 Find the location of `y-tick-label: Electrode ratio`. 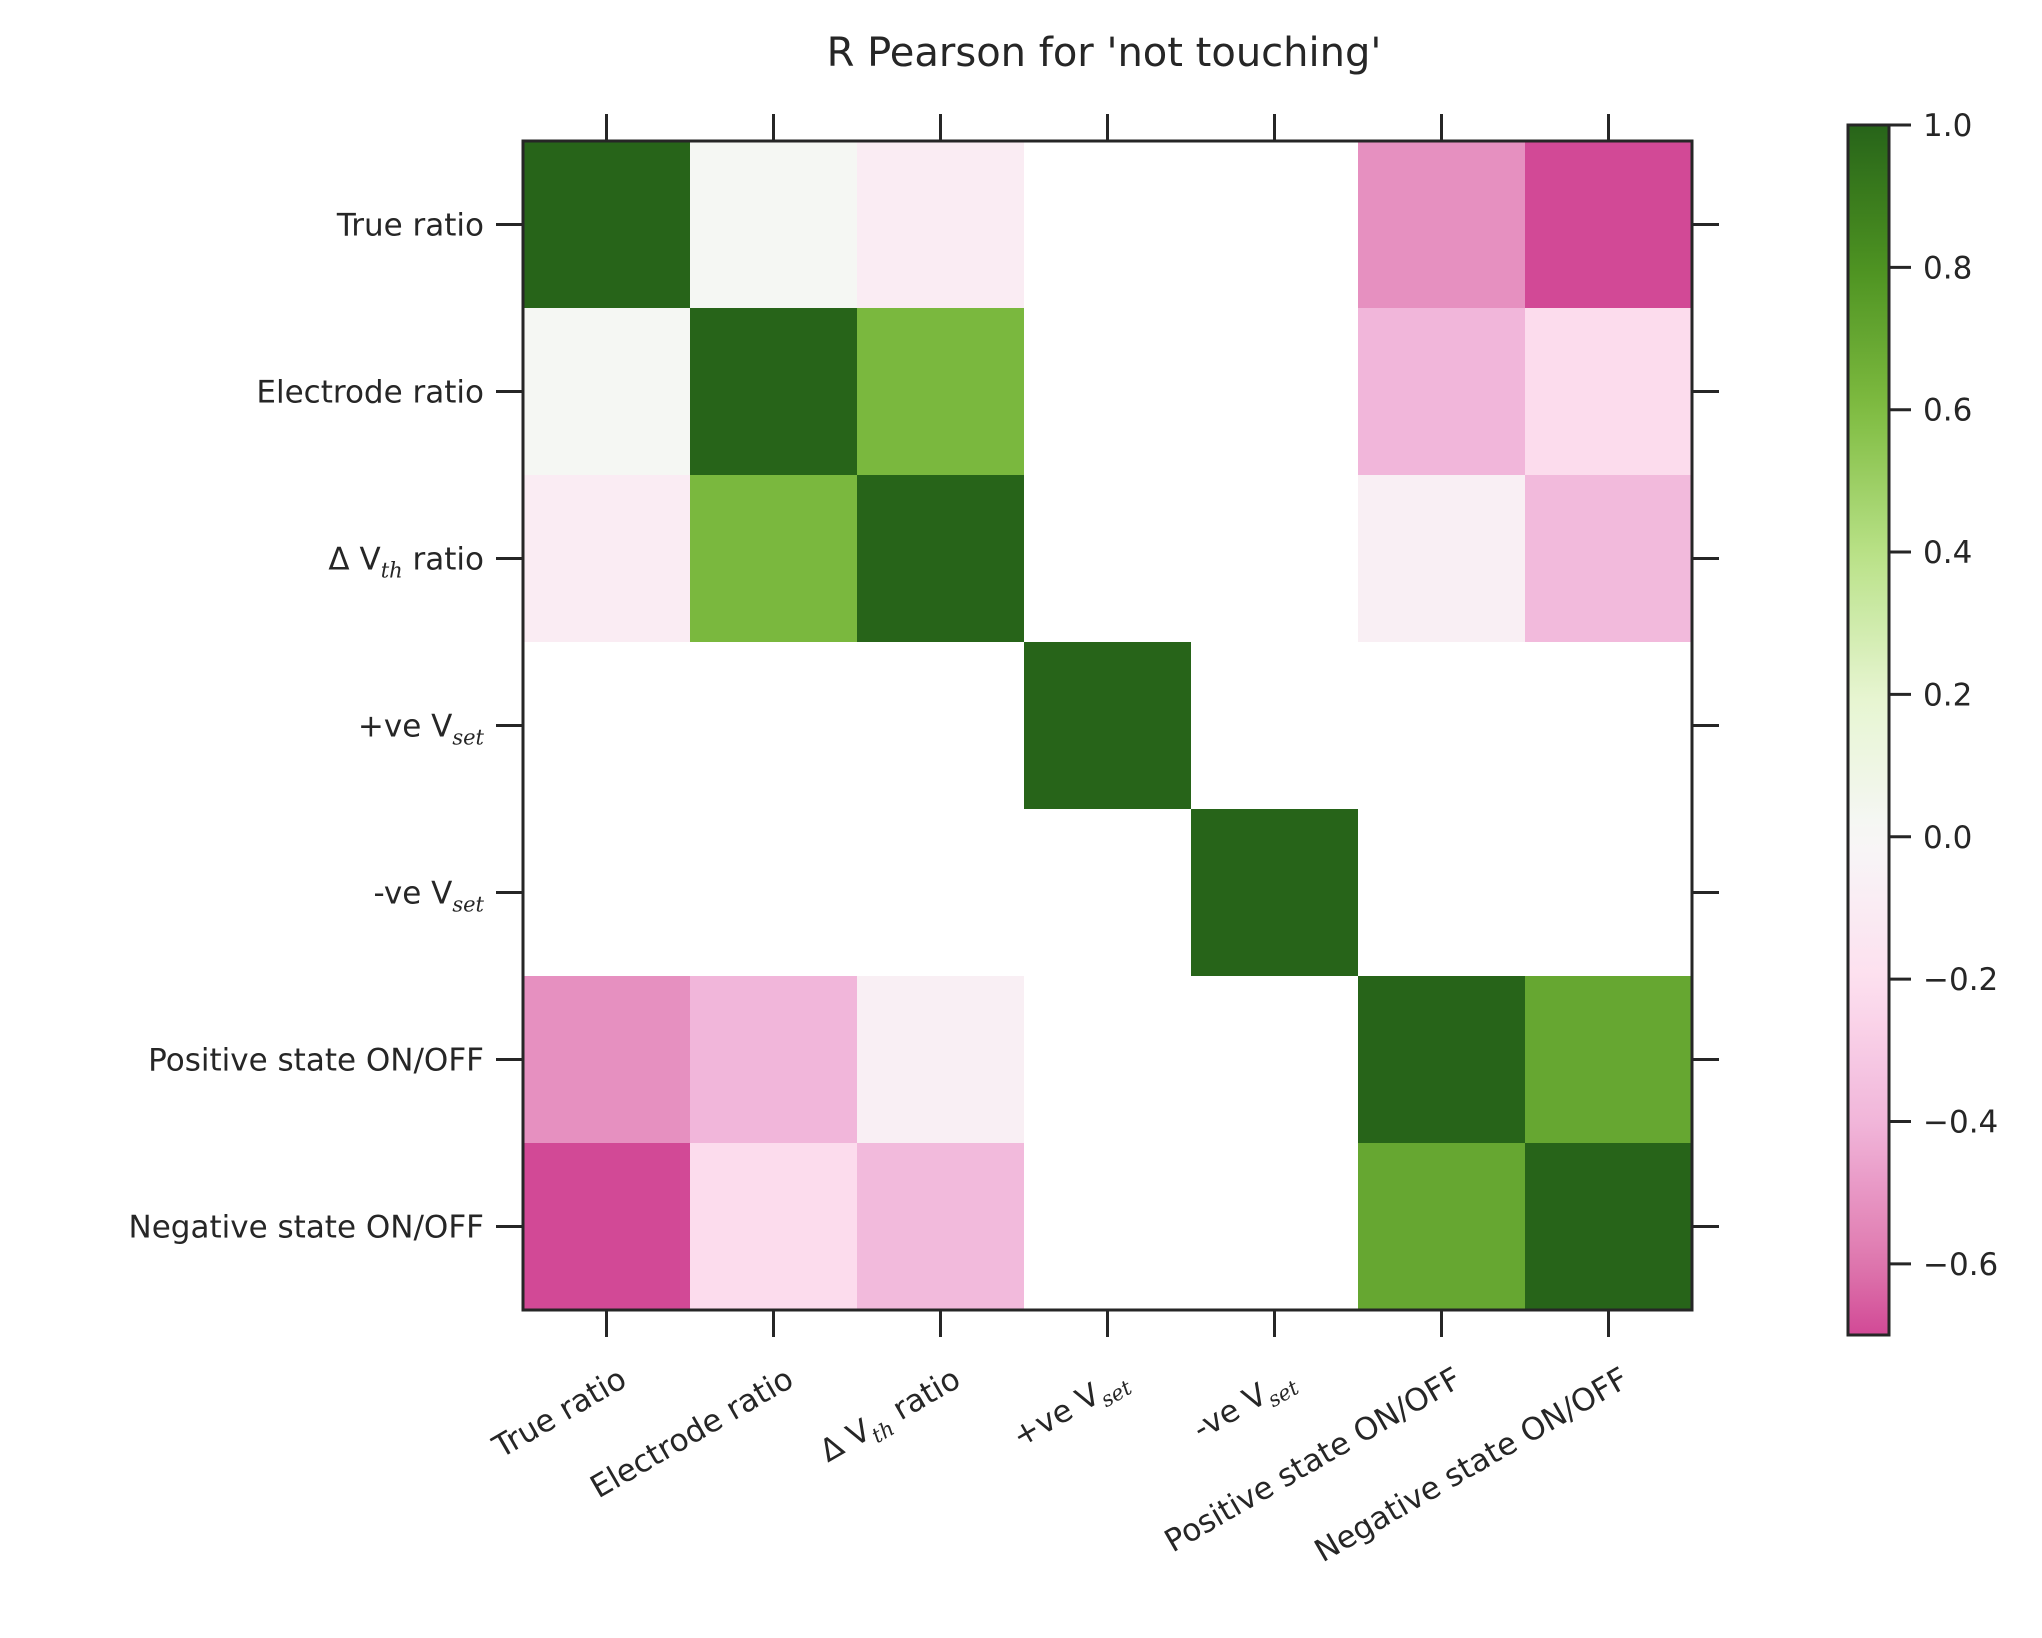

y-tick-label: Electrode ratio is located at coordinates (370, 393).